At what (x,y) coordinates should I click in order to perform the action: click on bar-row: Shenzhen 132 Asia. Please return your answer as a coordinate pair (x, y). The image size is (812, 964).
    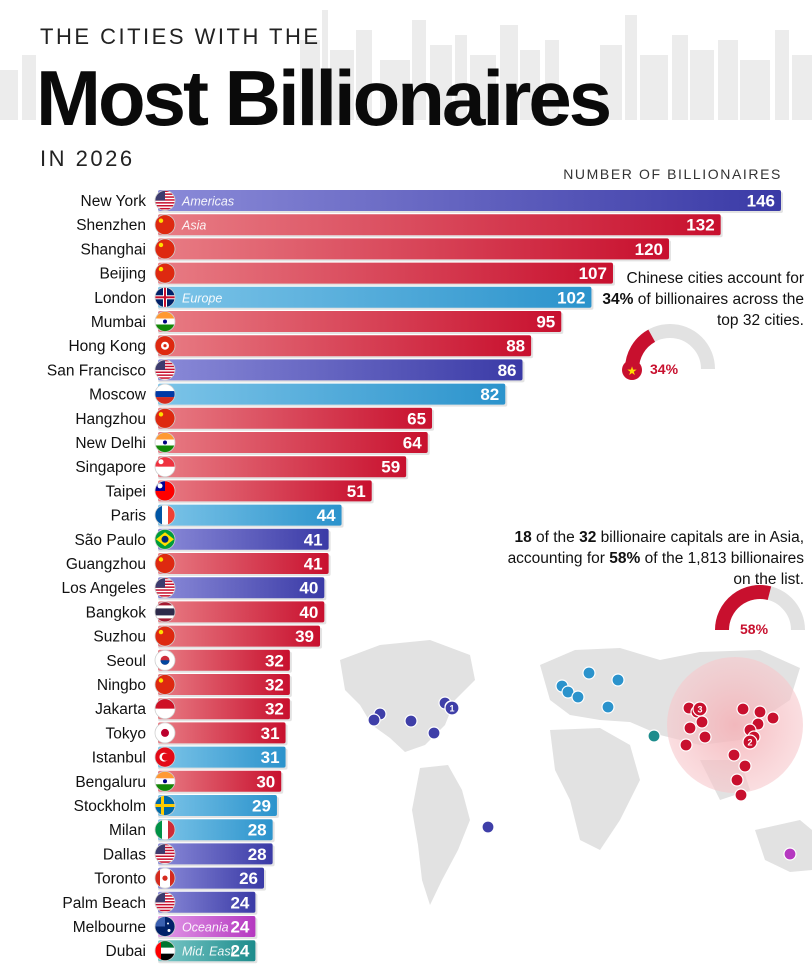
    Looking at the image, I should click on (399, 226).